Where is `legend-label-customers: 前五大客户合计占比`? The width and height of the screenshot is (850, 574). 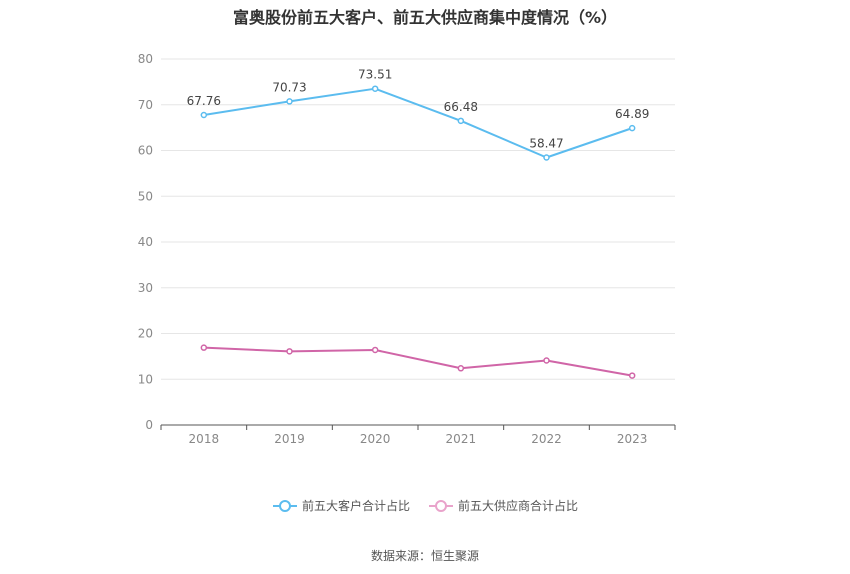
legend-label-customers: 前五大客户合计占比 is located at coordinates (355, 506).